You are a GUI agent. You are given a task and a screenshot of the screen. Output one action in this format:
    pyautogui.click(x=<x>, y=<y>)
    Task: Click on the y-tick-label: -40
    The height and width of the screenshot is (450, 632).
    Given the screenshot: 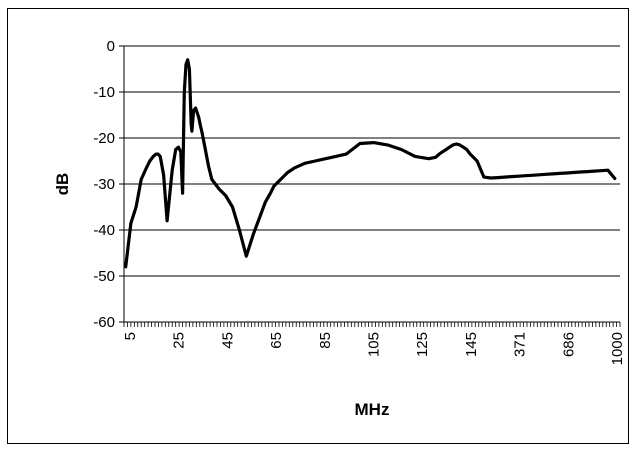 What is the action you would take?
    pyautogui.click(x=104, y=230)
    